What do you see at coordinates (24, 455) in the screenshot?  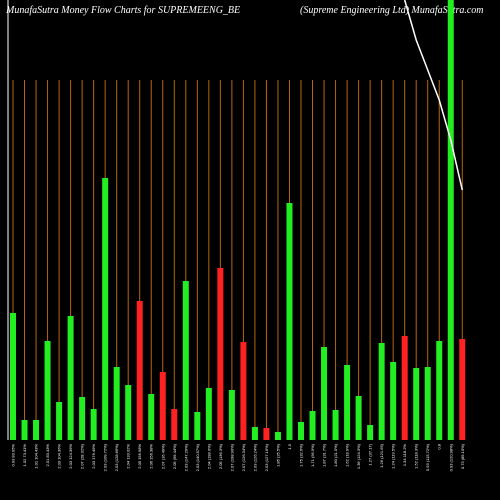 I see `x-tick-label: 1.02 73.41%` at bounding box center [24, 455].